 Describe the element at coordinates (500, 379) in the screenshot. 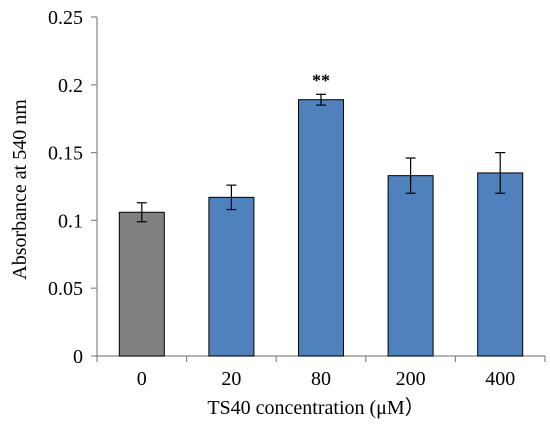

I see `x-tick-label: 400` at that location.